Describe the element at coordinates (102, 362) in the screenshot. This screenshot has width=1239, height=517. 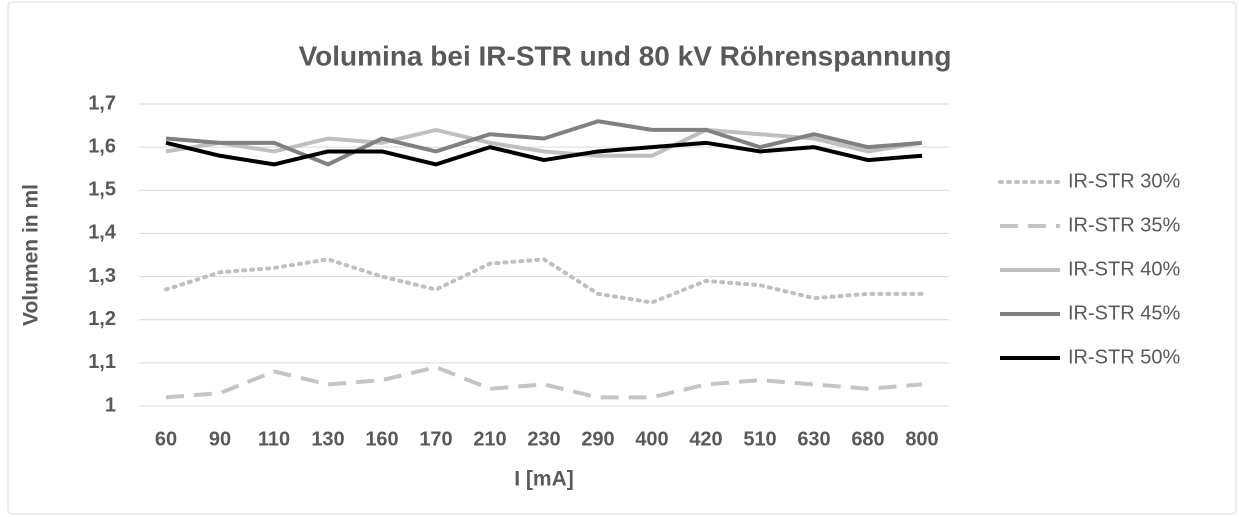
I see `y-tick-label: 1,1` at that location.